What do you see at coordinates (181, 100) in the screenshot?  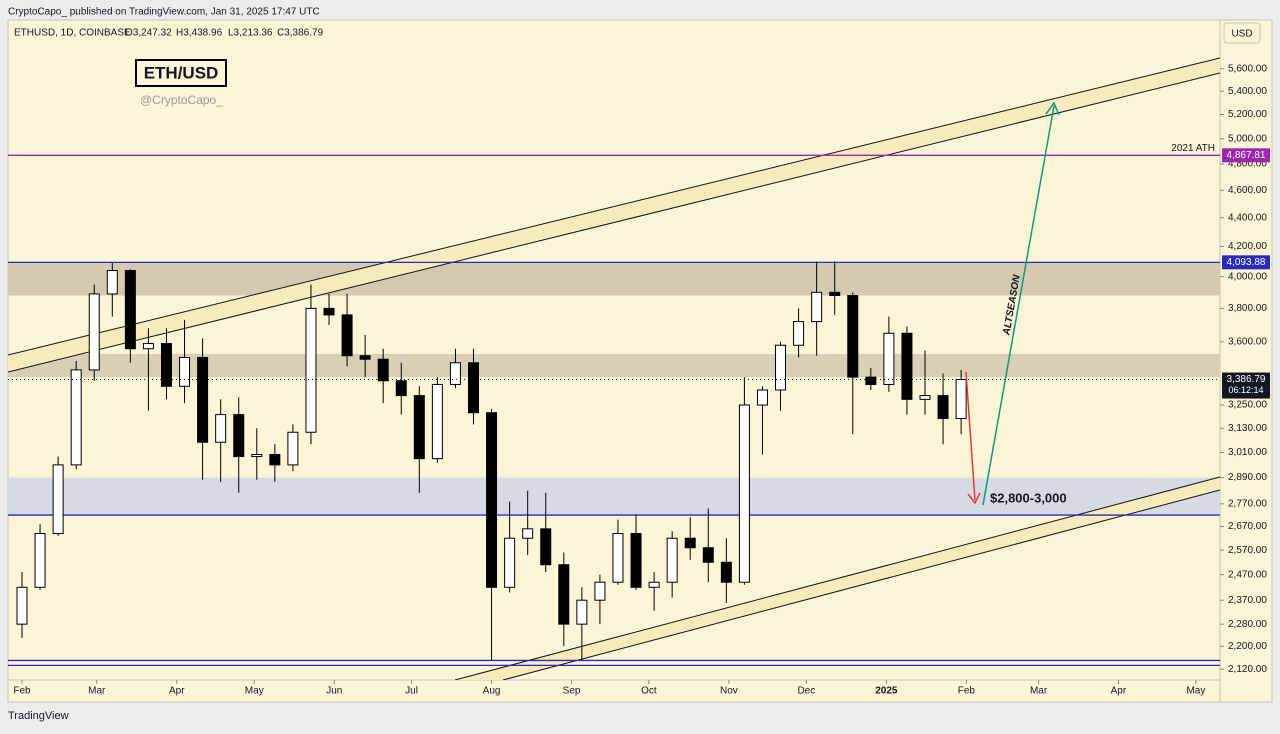 I see `chart-subtitle: @CryptoCapo_` at bounding box center [181, 100].